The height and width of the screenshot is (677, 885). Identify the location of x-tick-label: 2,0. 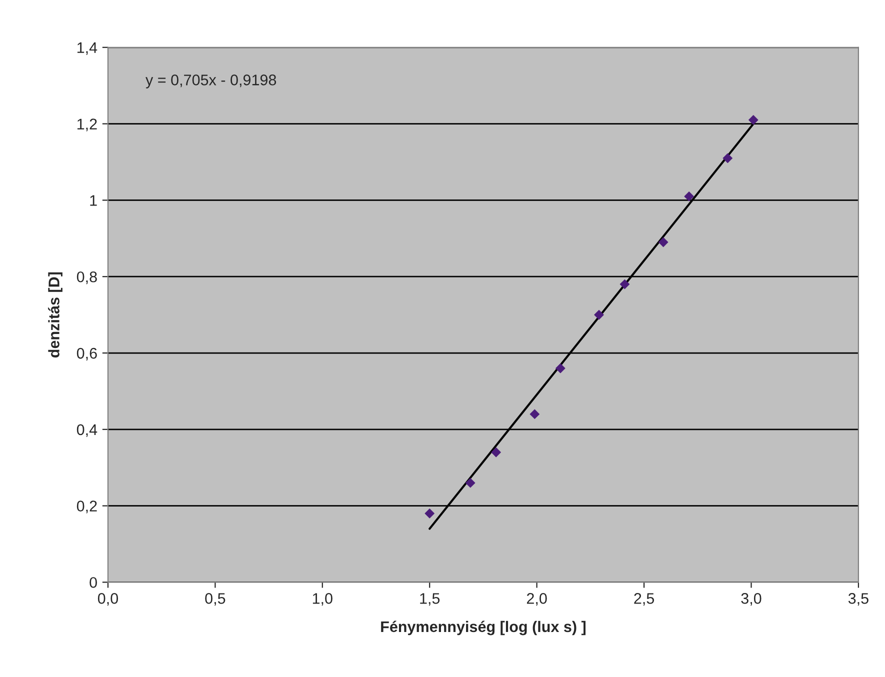
(536, 599).